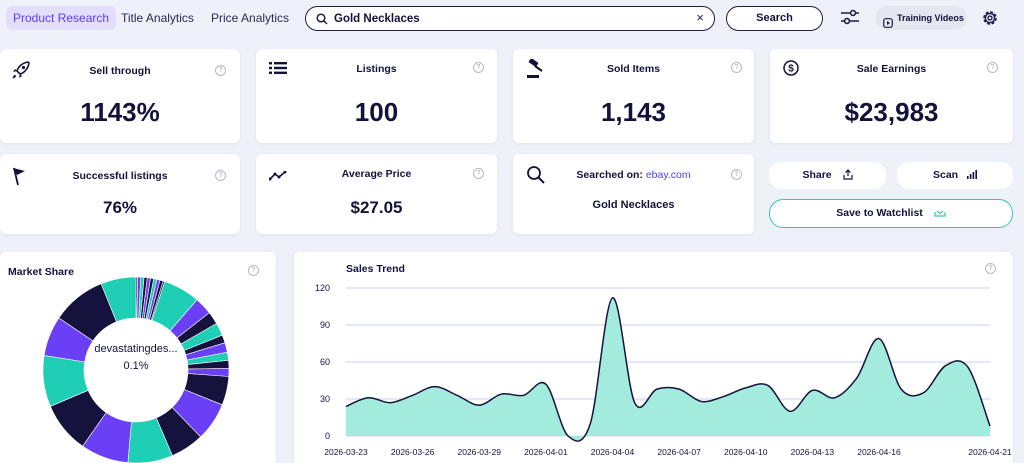 The width and height of the screenshot is (1024, 463). What do you see at coordinates (277, 177) in the screenshot?
I see `trend-line-icon` at bounding box center [277, 177].